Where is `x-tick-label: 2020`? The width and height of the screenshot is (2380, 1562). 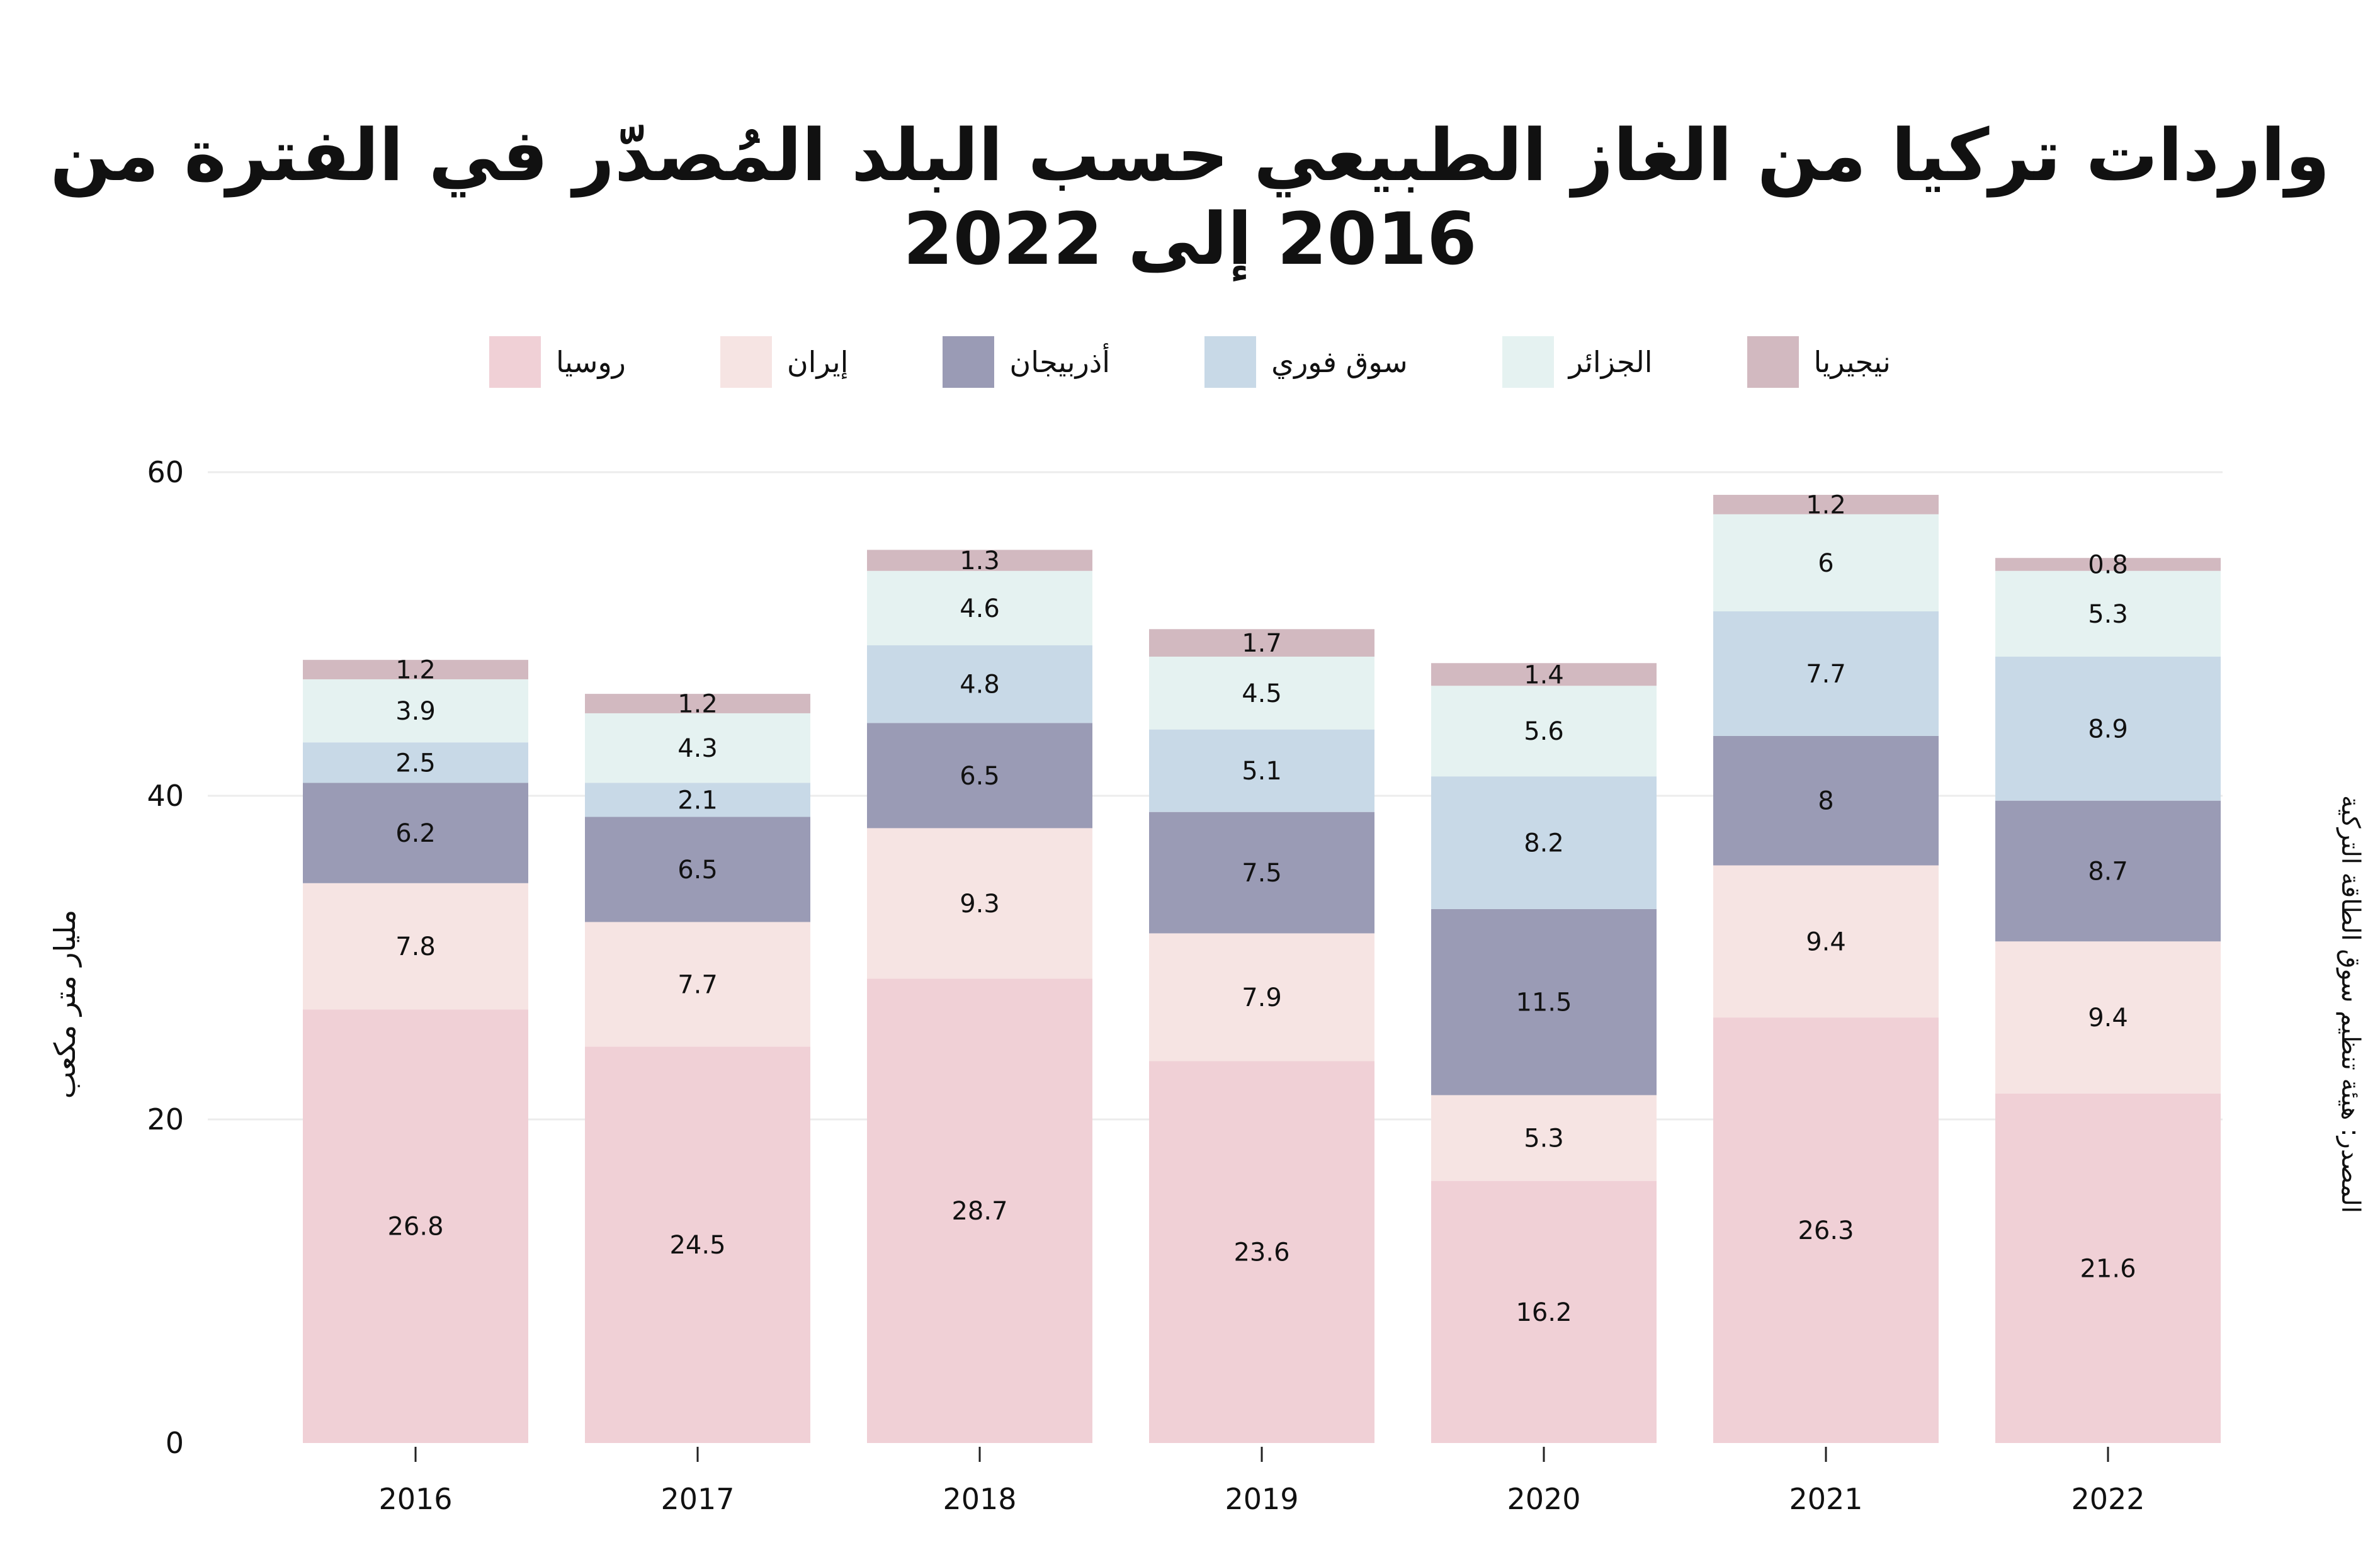
x-tick-label: 2020 is located at coordinates (1543, 1499).